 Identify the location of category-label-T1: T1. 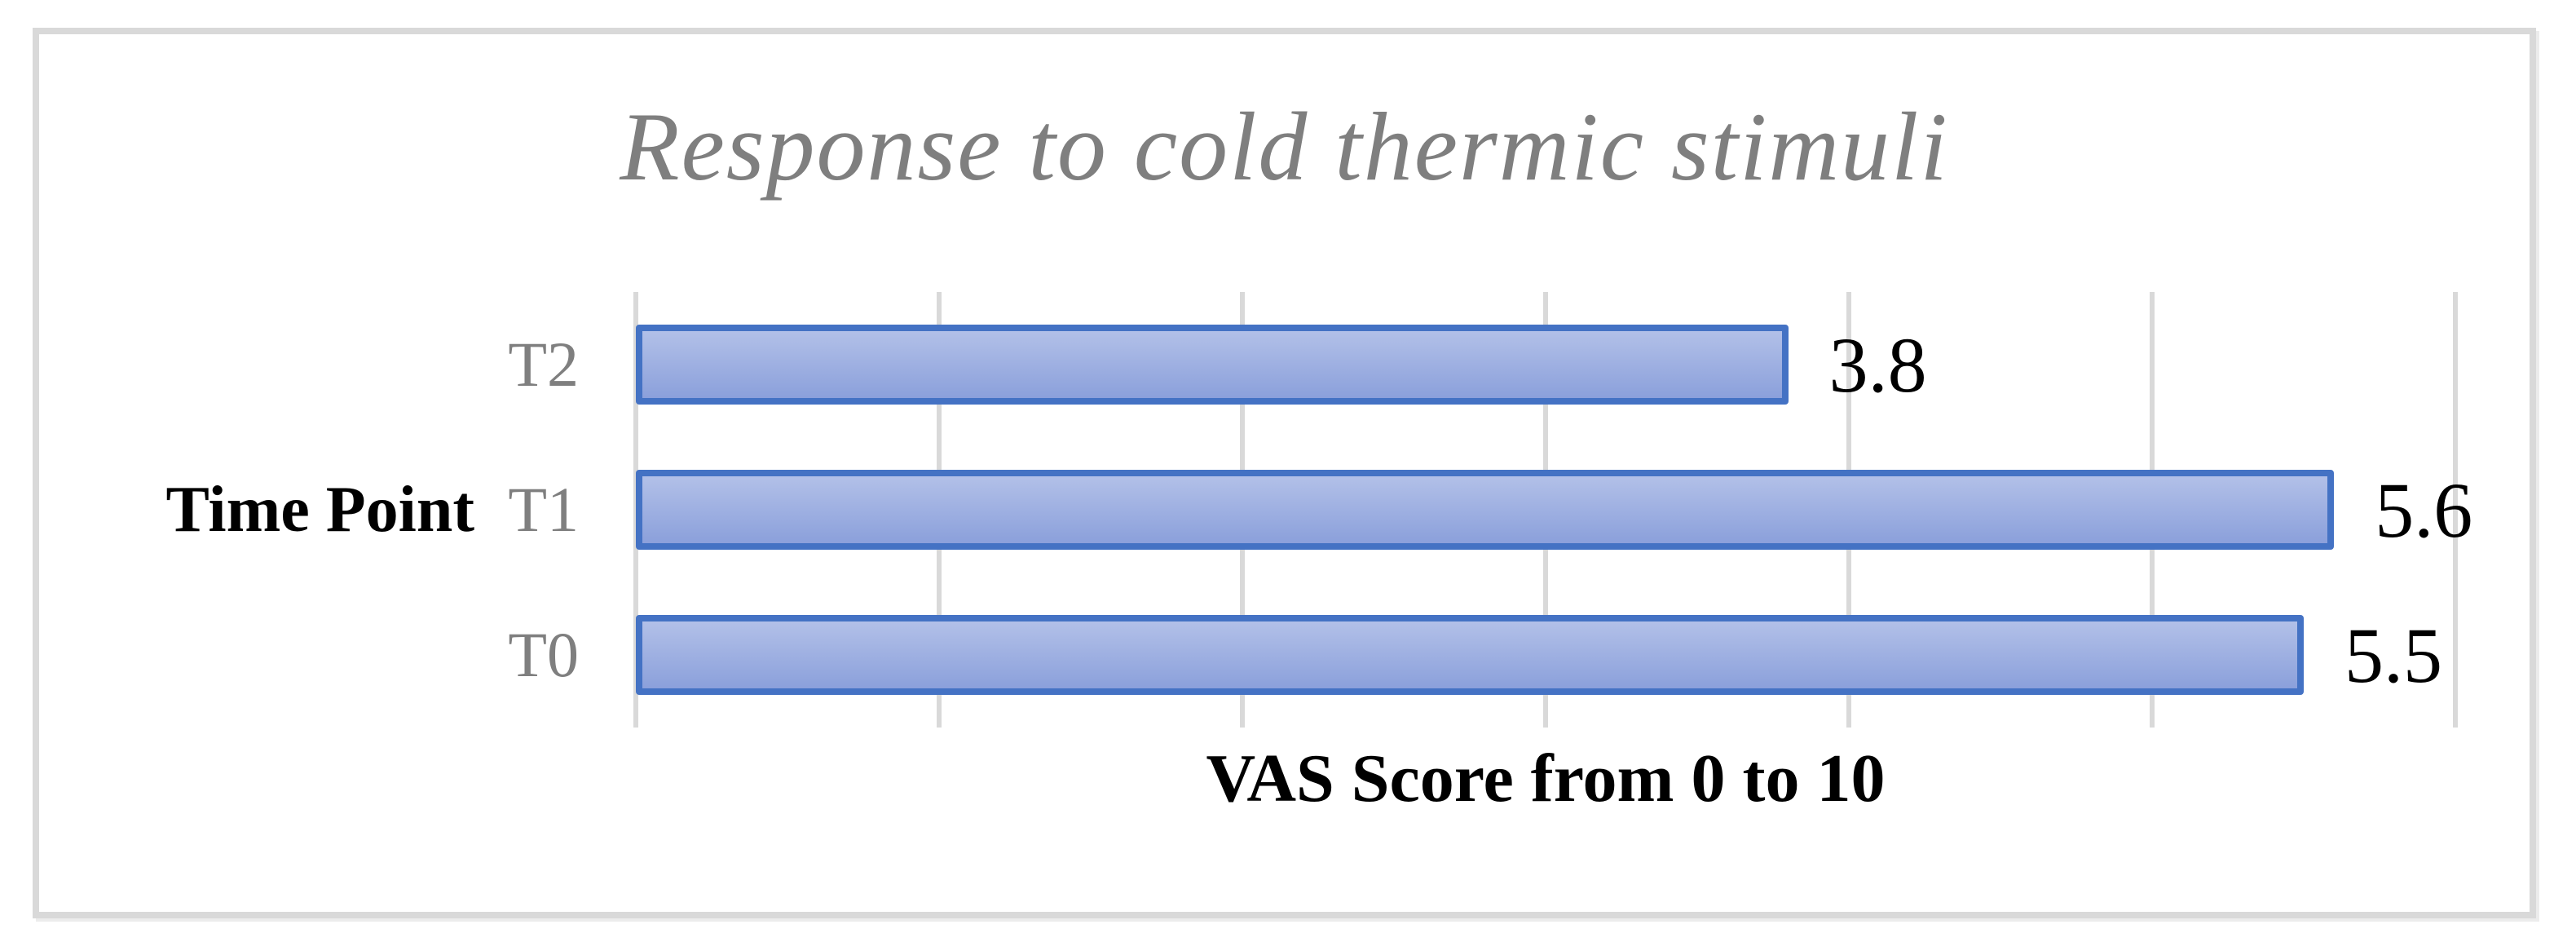
(543, 509).